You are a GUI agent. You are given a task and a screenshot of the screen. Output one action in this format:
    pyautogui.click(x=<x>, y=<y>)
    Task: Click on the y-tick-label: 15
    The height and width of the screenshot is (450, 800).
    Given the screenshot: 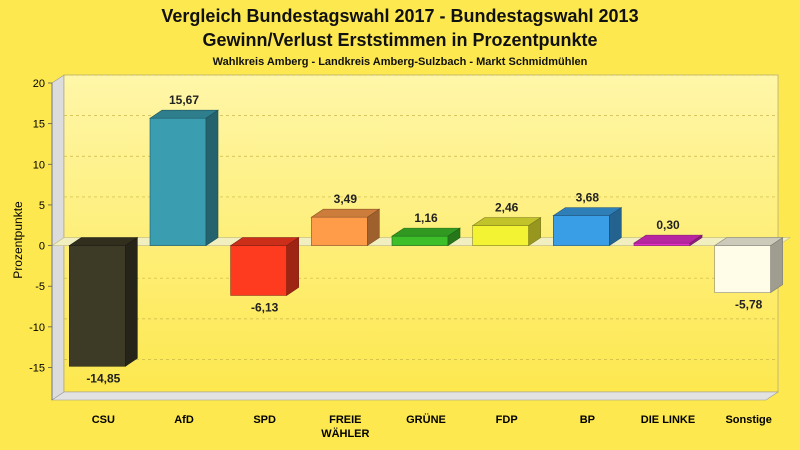 What is the action you would take?
    pyautogui.click(x=39, y=125)
    